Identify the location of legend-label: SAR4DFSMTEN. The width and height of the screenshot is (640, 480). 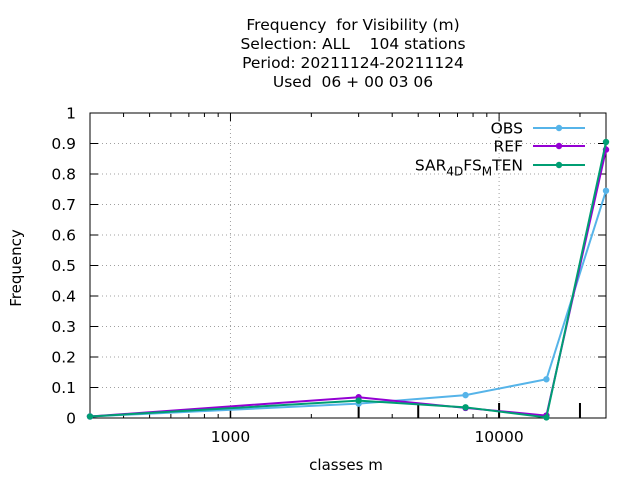
(469, 168).